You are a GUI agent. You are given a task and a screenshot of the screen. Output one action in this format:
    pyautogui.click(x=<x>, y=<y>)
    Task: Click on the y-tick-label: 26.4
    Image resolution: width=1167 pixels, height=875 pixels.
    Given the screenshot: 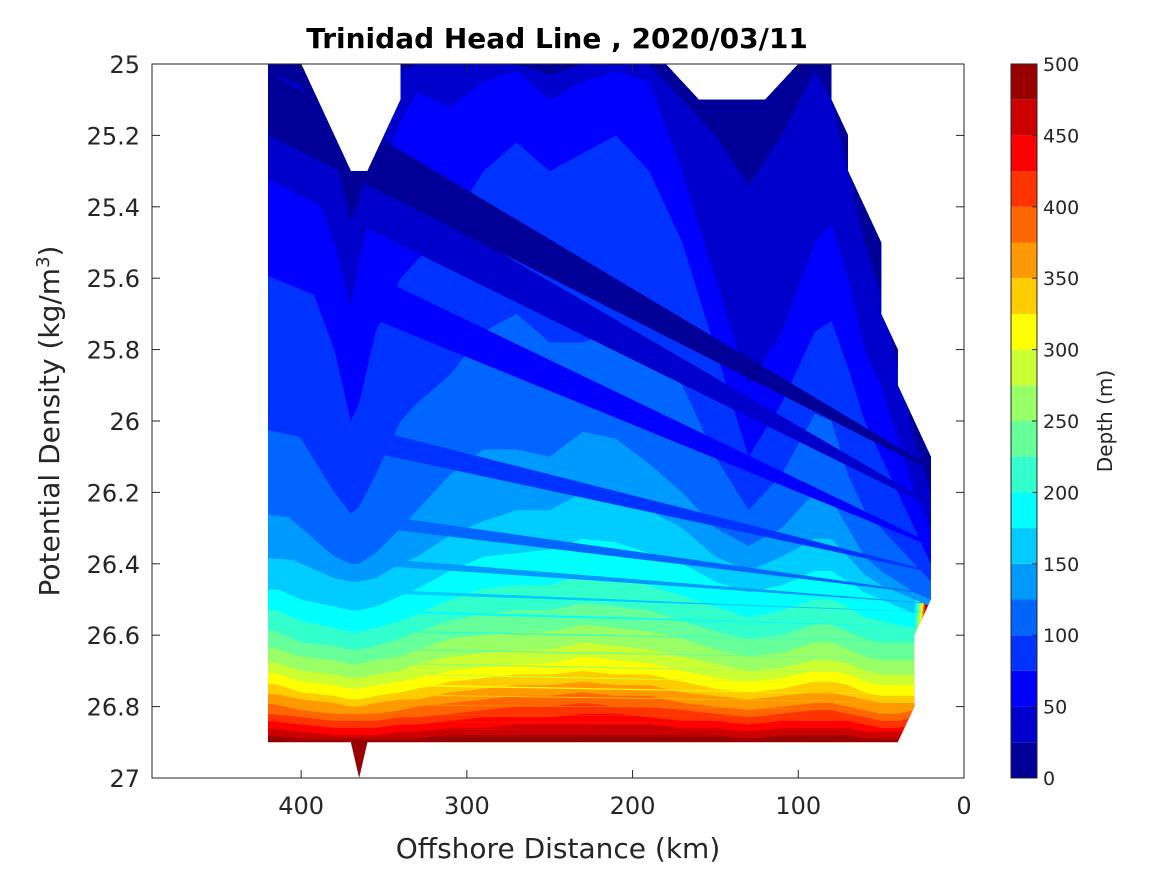 What is the action you would take?
    pyautogui.click(x=113, y=565)
    